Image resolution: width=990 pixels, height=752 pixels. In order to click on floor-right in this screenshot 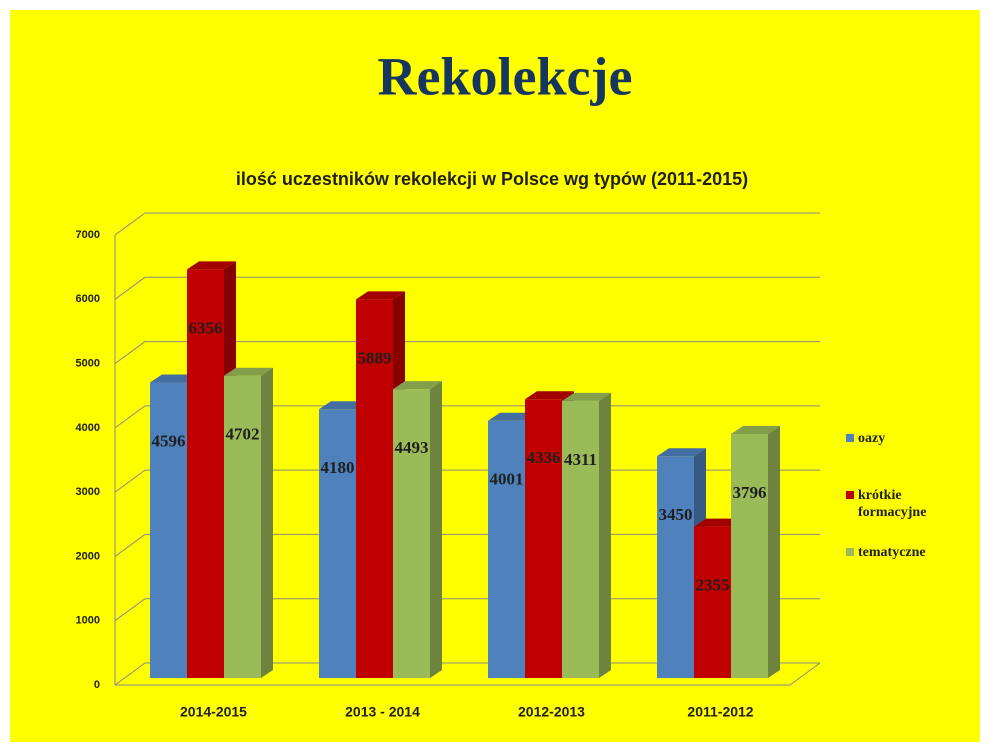, I will do `click(805, 674)`.